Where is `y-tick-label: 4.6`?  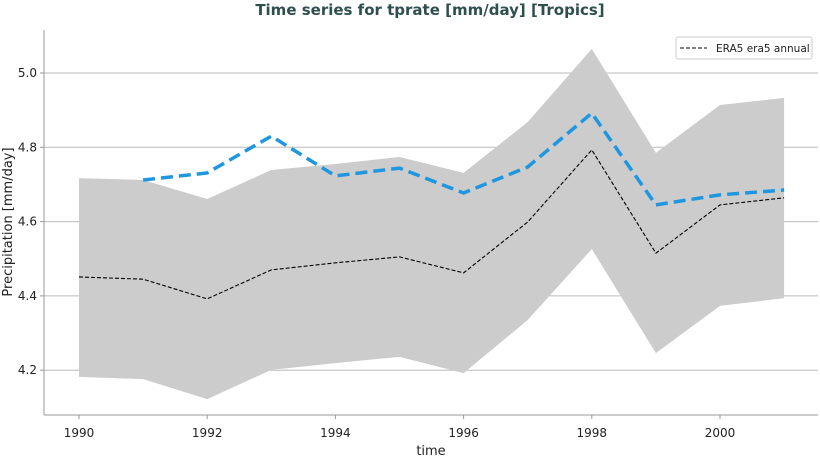
y-tick-label: 4.6 is located at coordinates (27, 222).